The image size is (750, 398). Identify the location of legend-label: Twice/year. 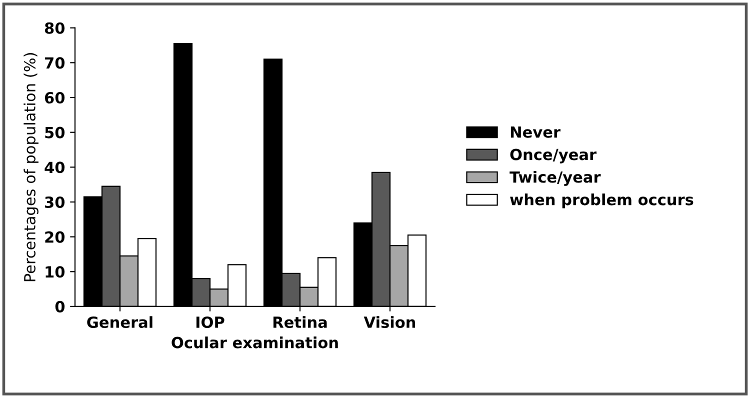
(555, 178).